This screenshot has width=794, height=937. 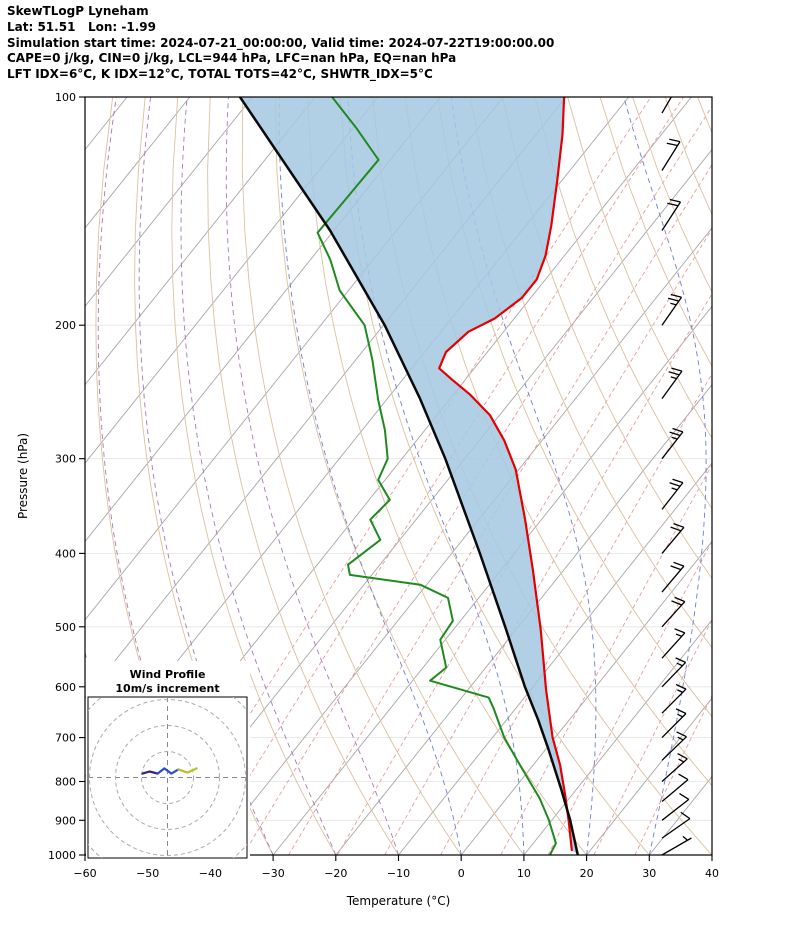 I want to click on hodograph-ring, so click(x=167, y=777).